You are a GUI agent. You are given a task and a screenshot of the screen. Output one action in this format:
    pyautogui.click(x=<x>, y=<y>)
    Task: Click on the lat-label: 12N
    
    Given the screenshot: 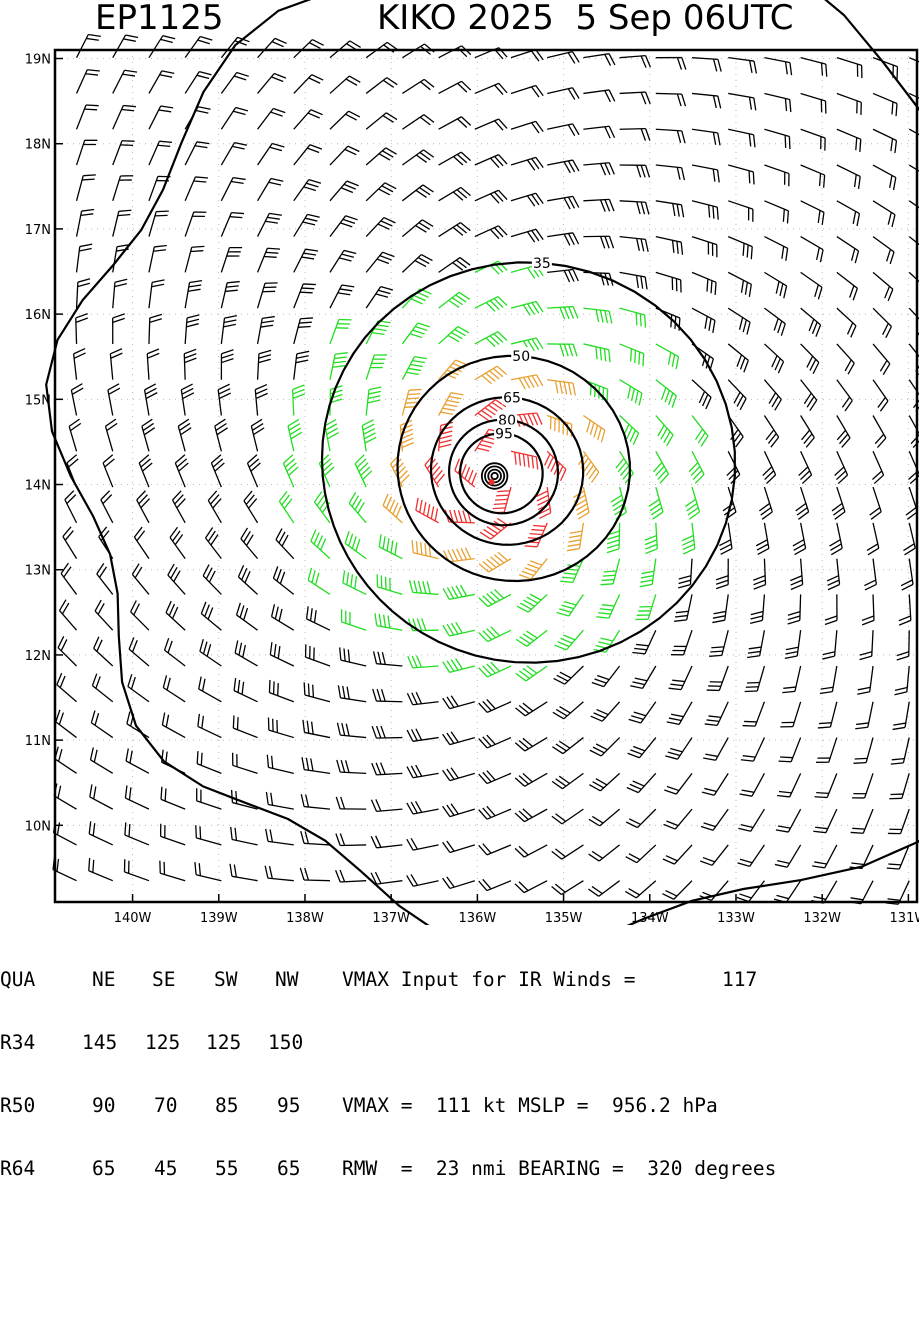 What is the action you would take?
    pyautogui.click(x=38, y=656)
    